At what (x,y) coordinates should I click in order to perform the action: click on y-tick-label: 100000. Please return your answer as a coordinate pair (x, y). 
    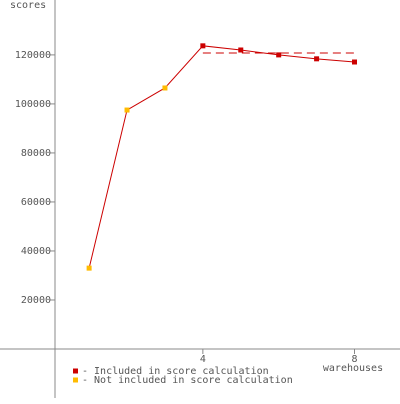
    Looking at the image, I should click on (33, 104).